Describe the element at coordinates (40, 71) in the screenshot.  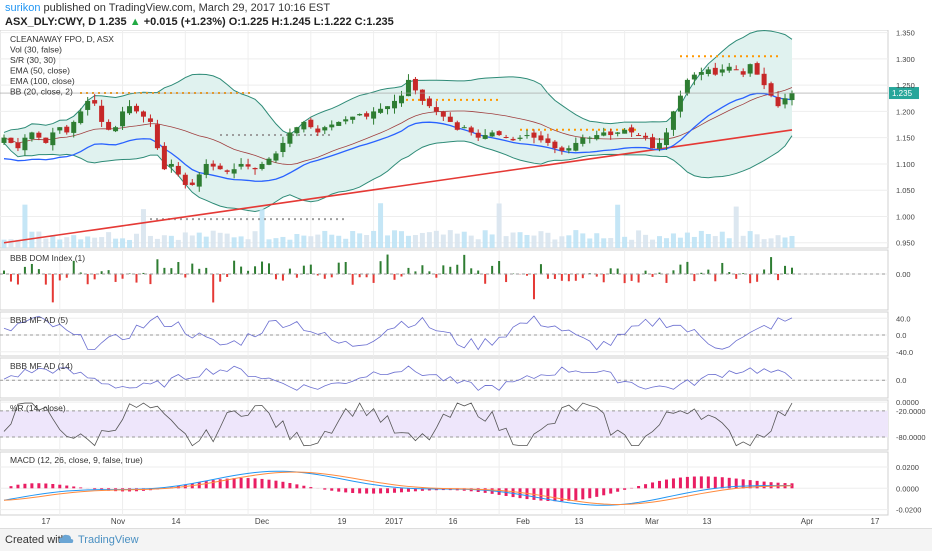
I see `legend-item: EMA (50, close)` at that location.